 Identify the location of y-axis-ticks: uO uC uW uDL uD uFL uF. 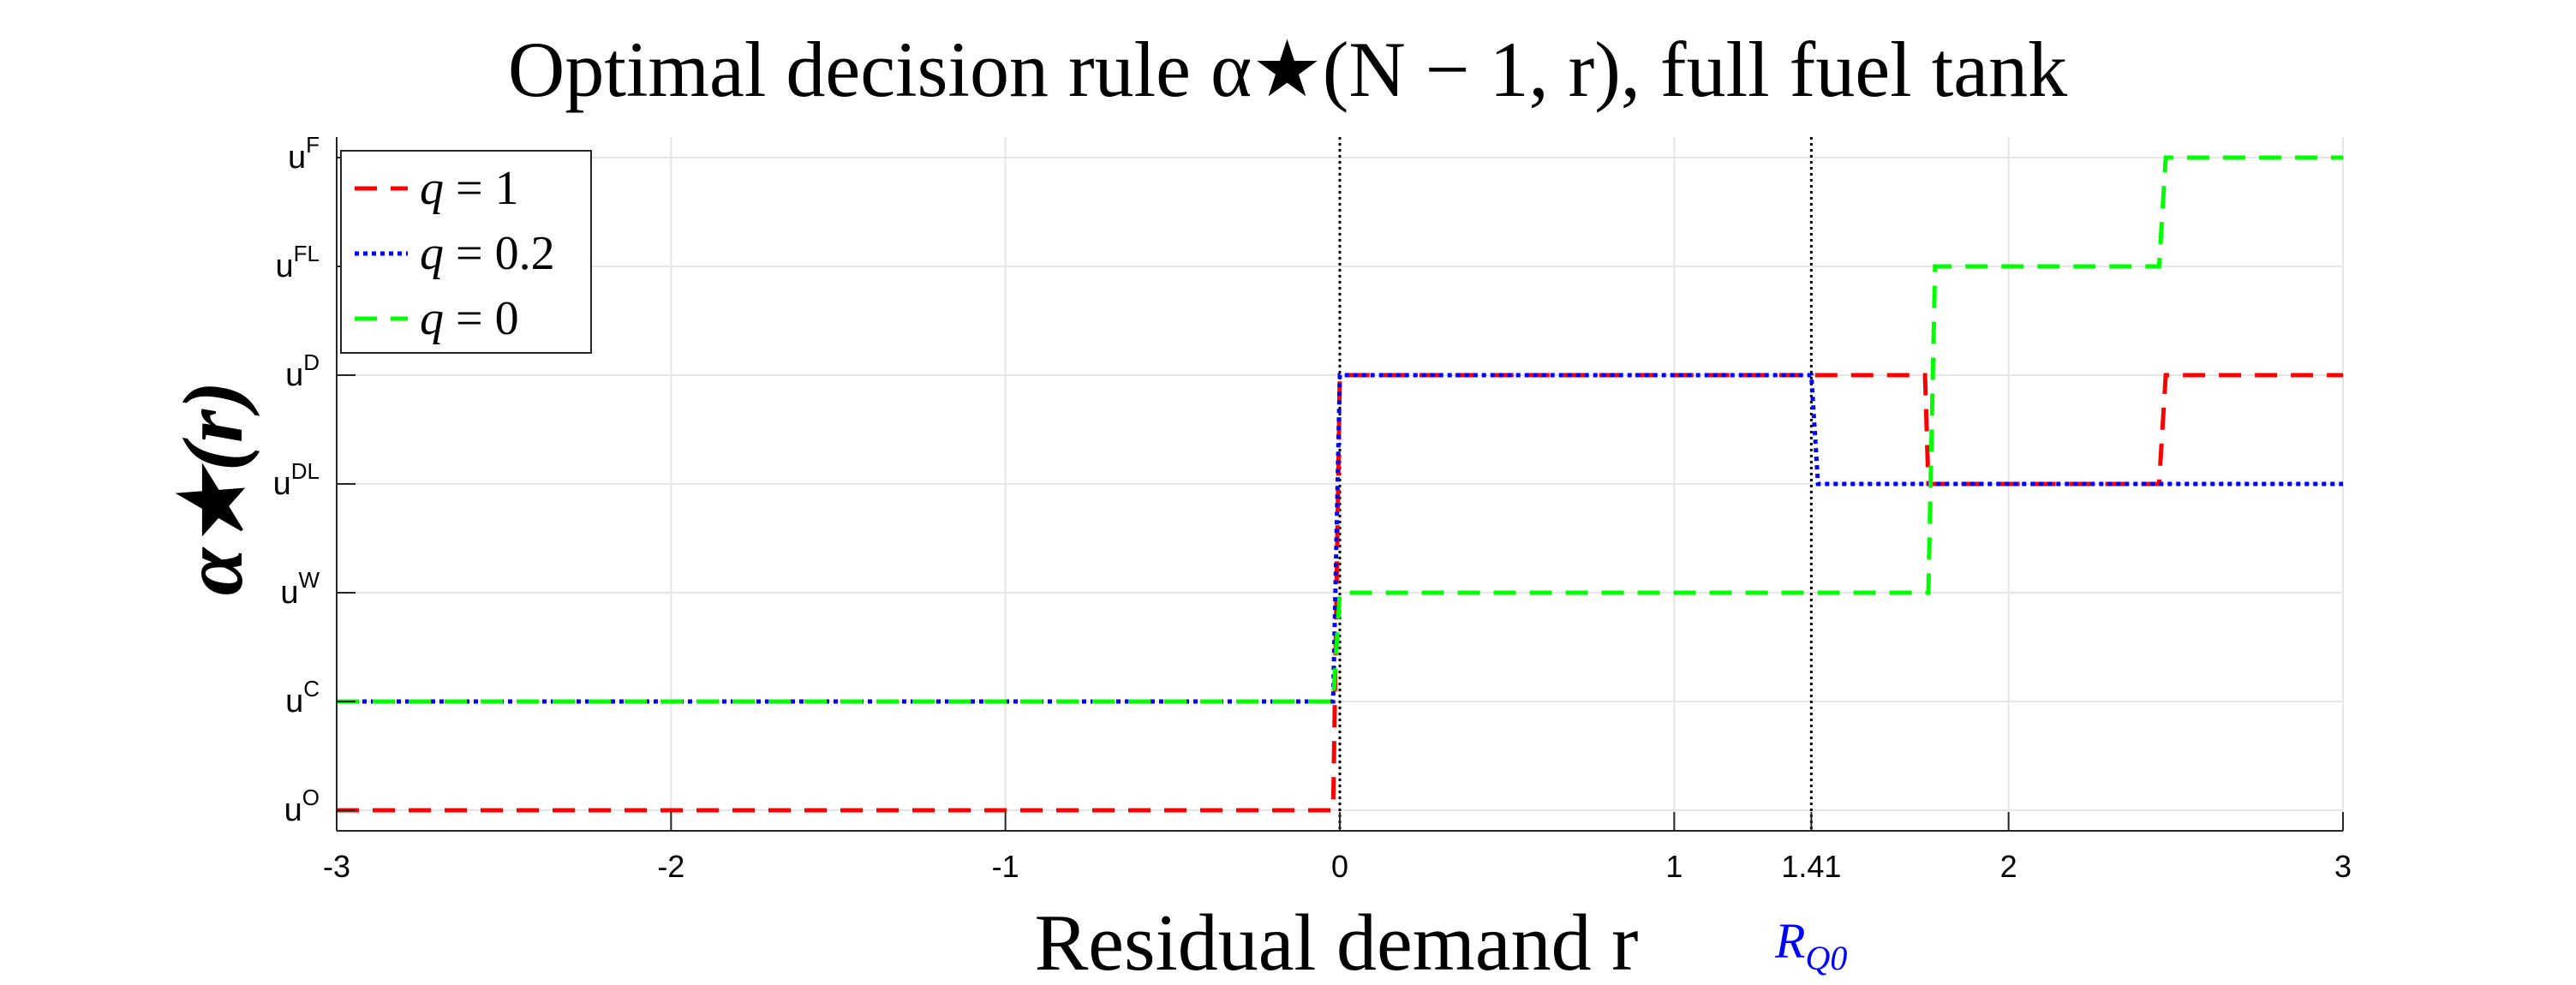
(315, 480).